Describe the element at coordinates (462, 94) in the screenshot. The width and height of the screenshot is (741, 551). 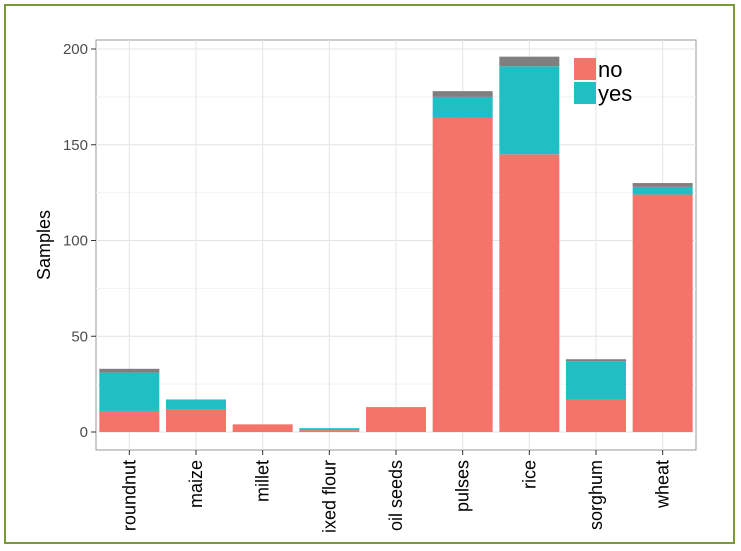
I see `bar-pulses-other` at that location.